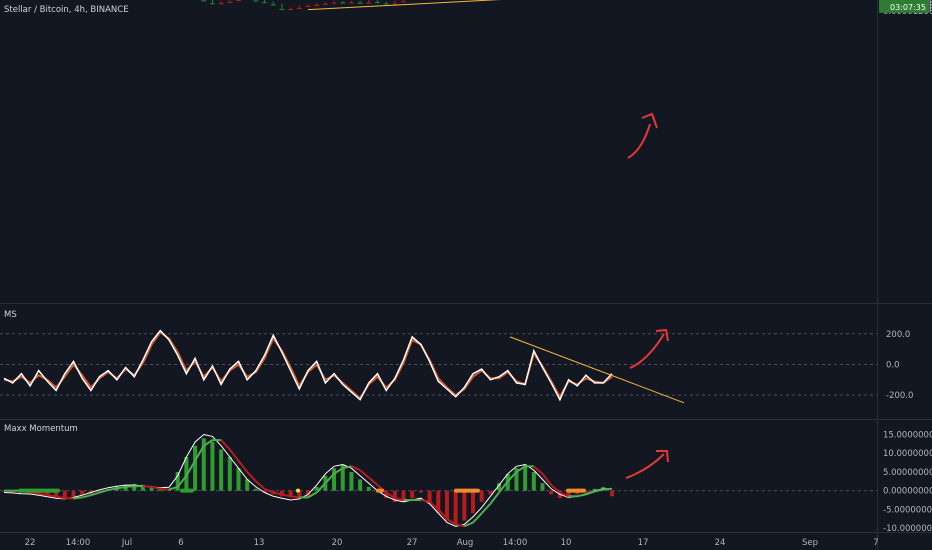 This screenshot has height=550, width=932. Describe the element at coordinates (10, 315) in the screenshot. I see `ms-title: MS` at that location.